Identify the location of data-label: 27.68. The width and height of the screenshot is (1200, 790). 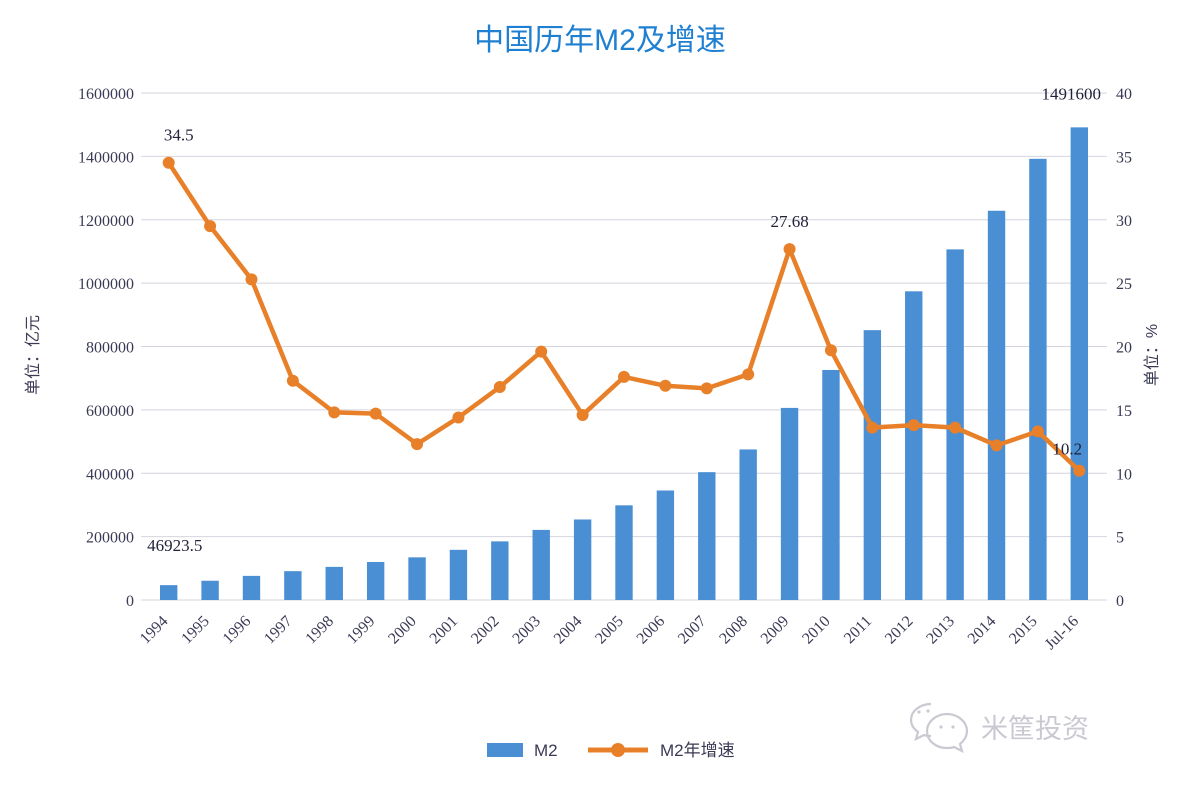
(789, 221).